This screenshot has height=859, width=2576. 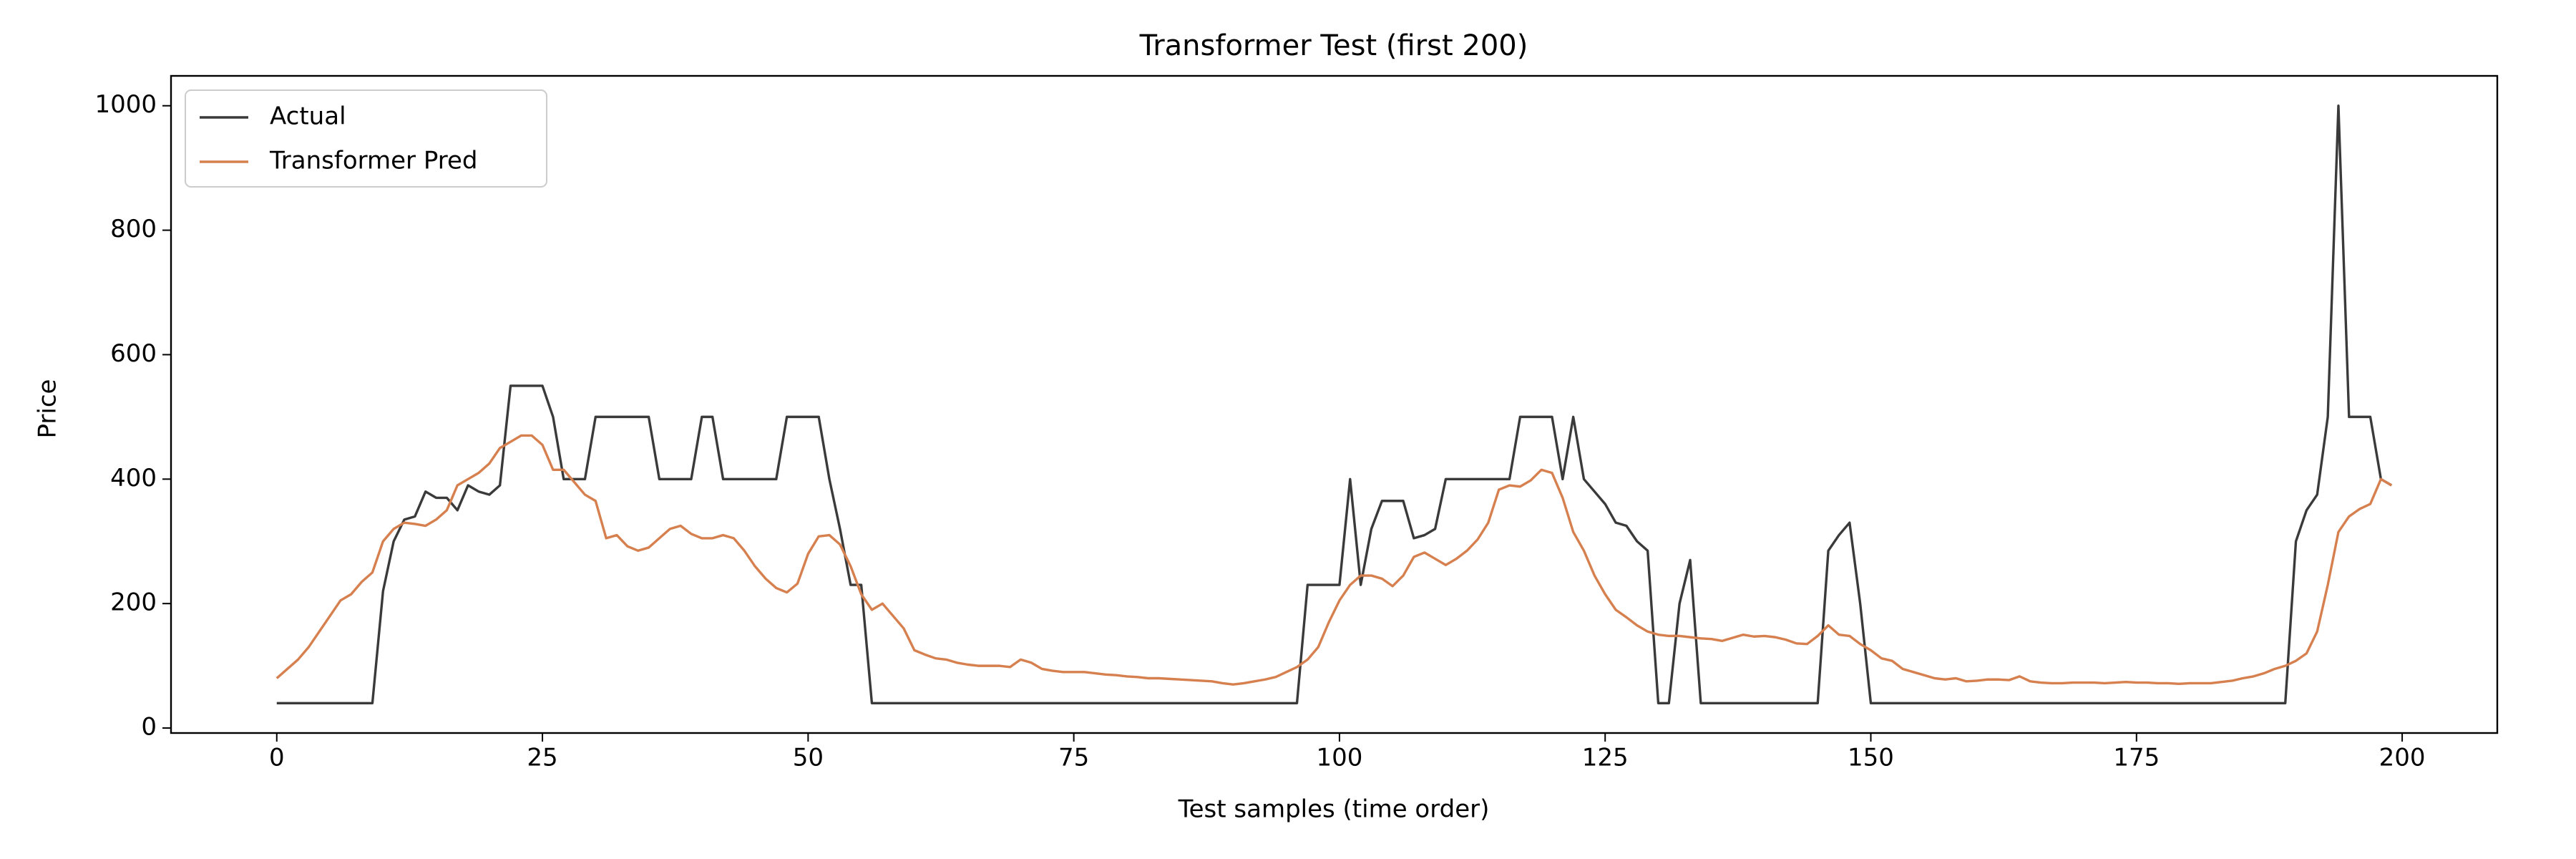 I want to click on x-tick-label: 0, so click(x=277, y=758).